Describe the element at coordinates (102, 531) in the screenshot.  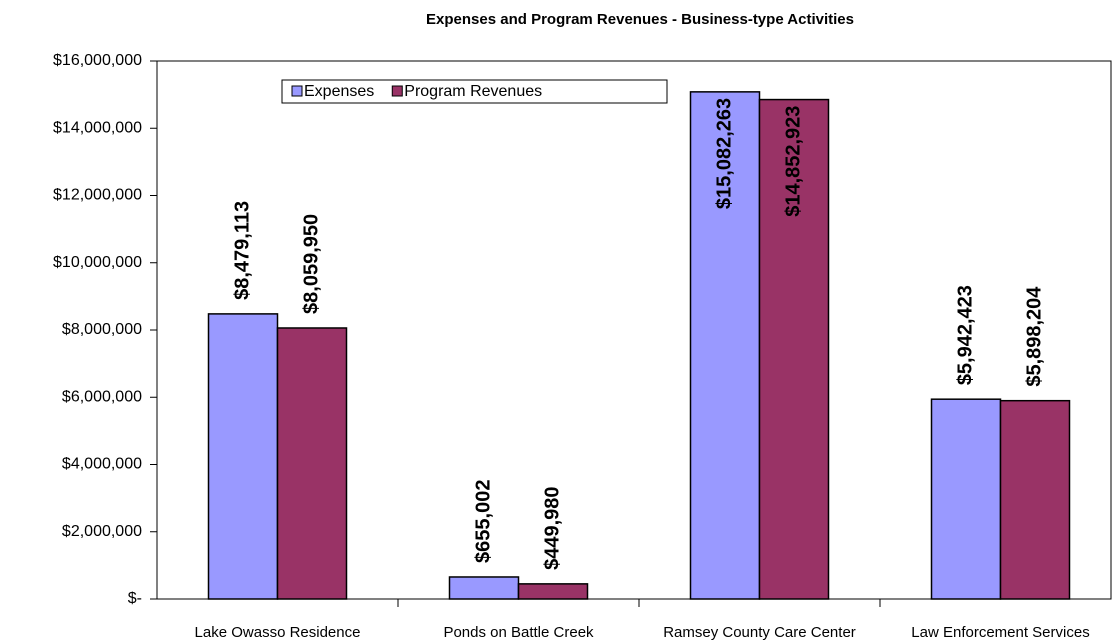
I see `y-tick-label: $2,000,000` at that location.